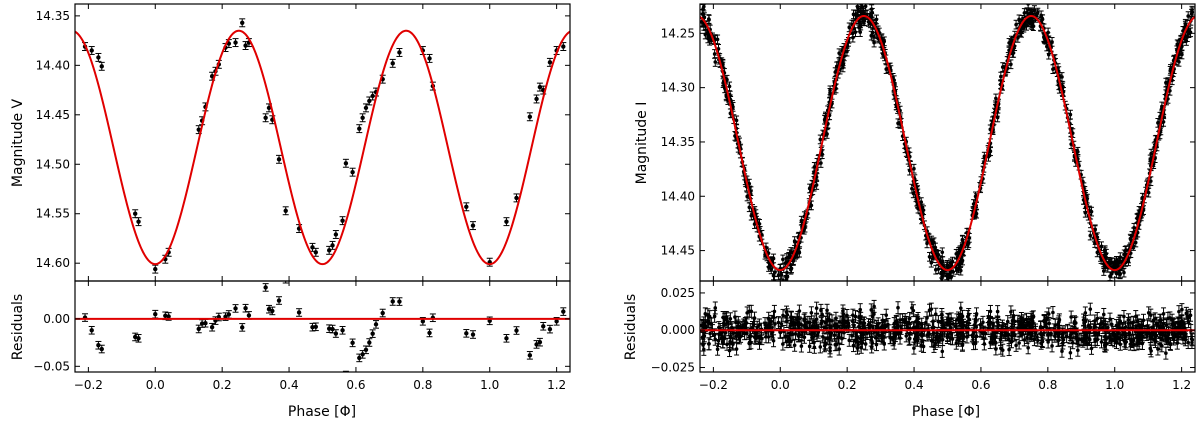 This screenshot has height=422, width=1200. I want to click on x-axis-label-v: Phase [Φ], so click(322, 412).